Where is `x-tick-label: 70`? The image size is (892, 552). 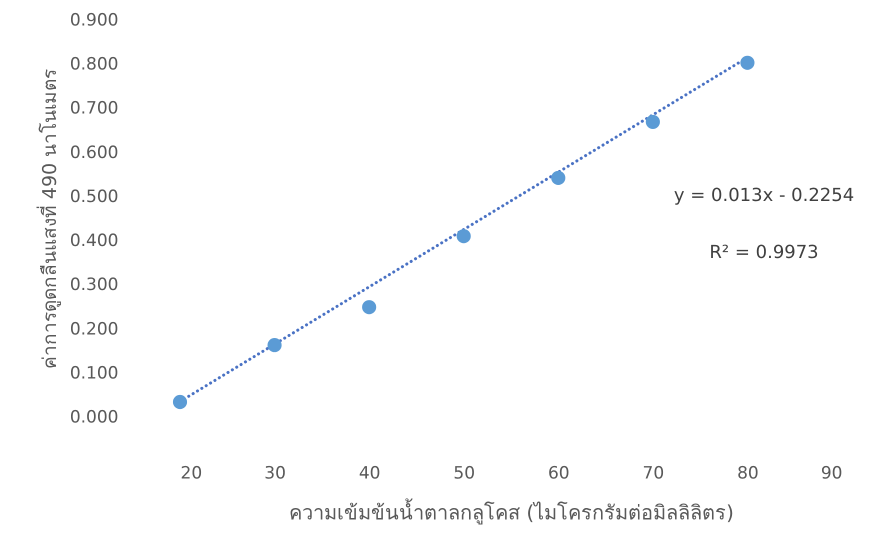 x-tick-label: 70 is located at coordinates (653, 474).